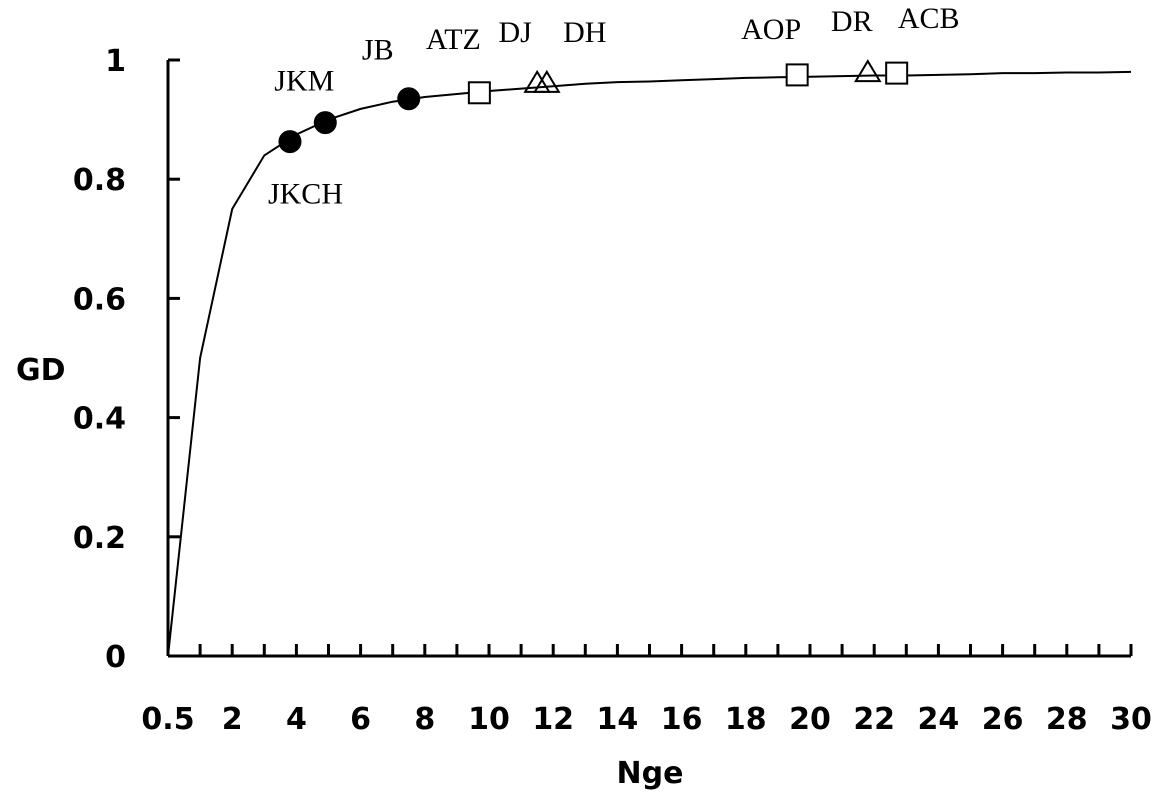 This screenshot has height=793, width=1159. What do you see at coordinates (360, 719) in the screenshot?
I see `x-tick-label: 6` at bounding box center [360, 719].